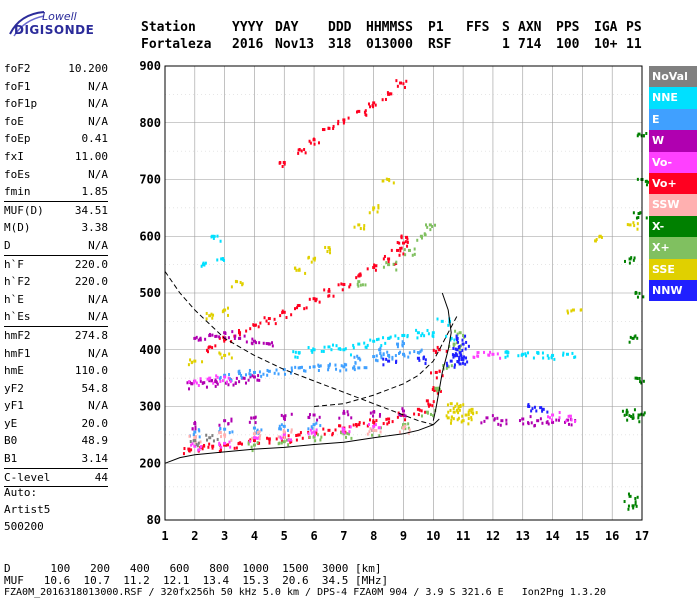 Image resolution: width=700 pixels, height=600 pixels. I want to click on x-tick-label: 11, so click(463, 536).